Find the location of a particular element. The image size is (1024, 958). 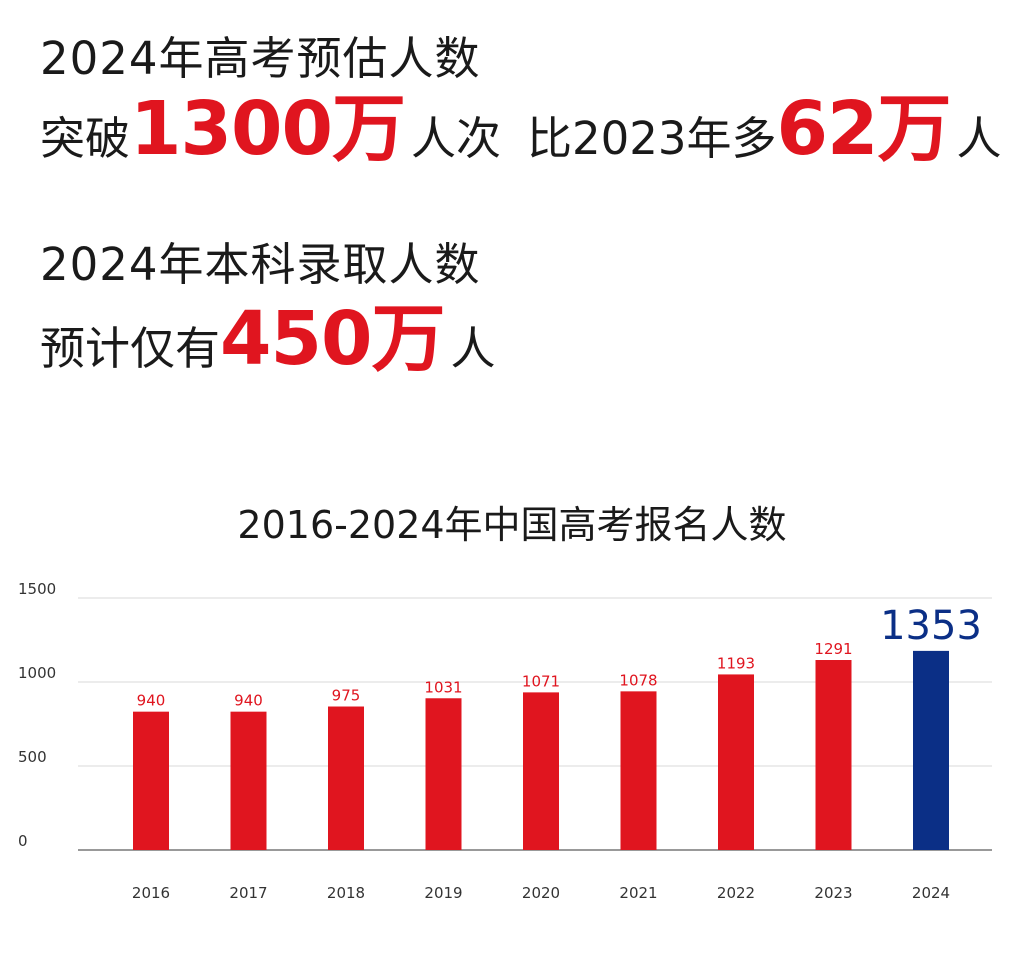

bar-2024 is located at coordinates (931, 750).